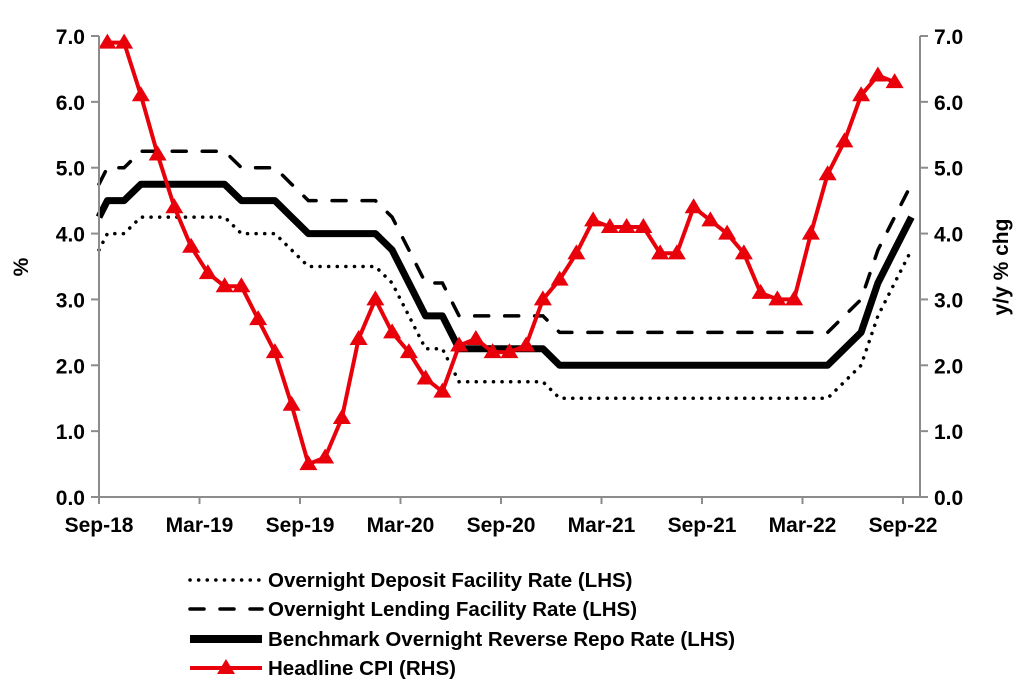  What do you see at coordinates (803, 525) in the screenshot?
I see `x-tick-label: Mar-22` at bounding box center [803, 525].